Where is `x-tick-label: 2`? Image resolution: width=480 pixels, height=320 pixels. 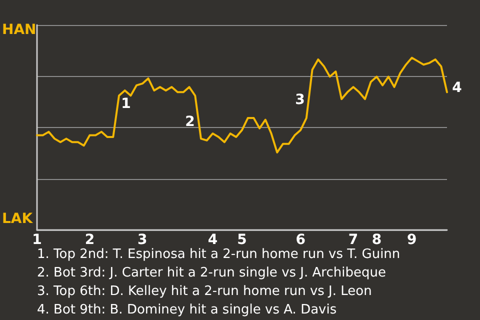 x-tick-label: 2 is located at coordinates (89, 240).